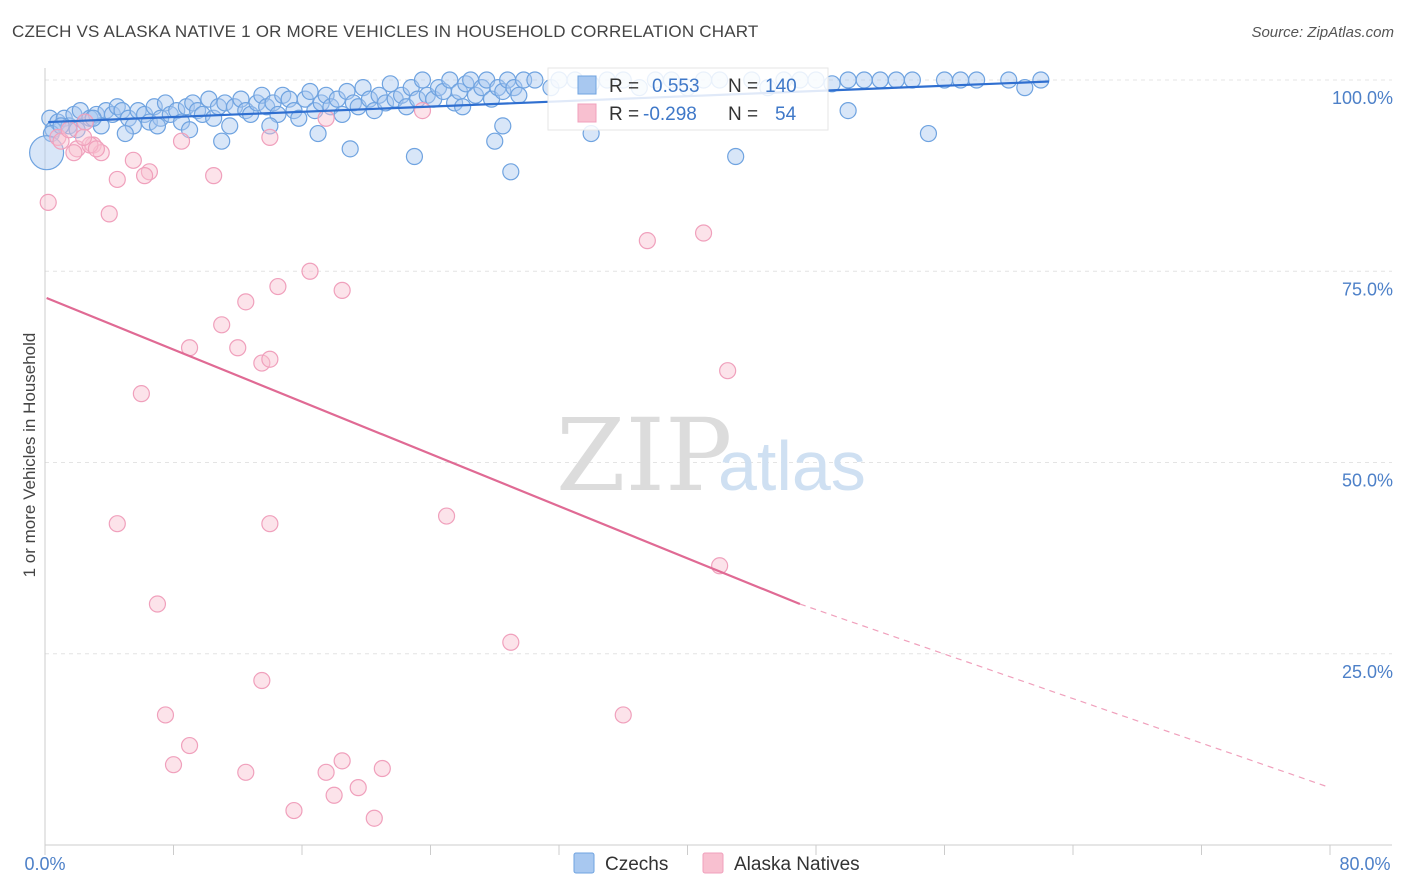 Image resolution: width=1406 pixels, height=892 pixels. I want to click on y-tick-label: 75.0%, so click(1367, 289).